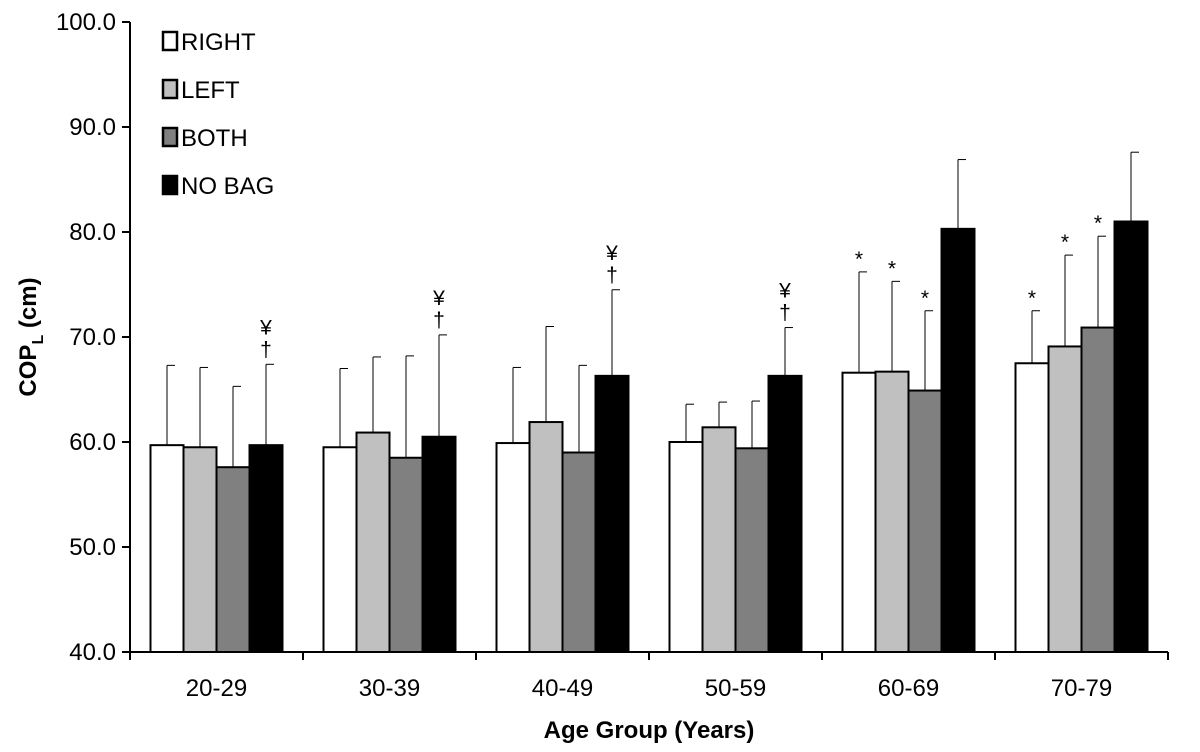 The width and height of the screenshot is (1200, 752). What do you see at coordinates (92, 652) in the screenshot?
I see `y-tick-label: 40.0` at bounding box center [92, 652].